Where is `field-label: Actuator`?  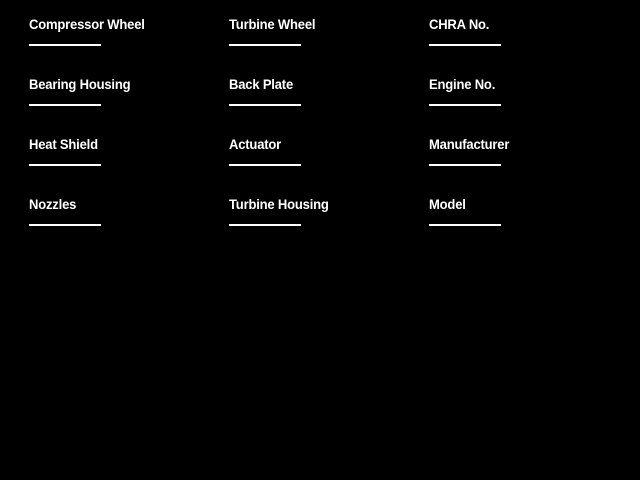 field-label: Actuator is located at coordinates (255, 144).